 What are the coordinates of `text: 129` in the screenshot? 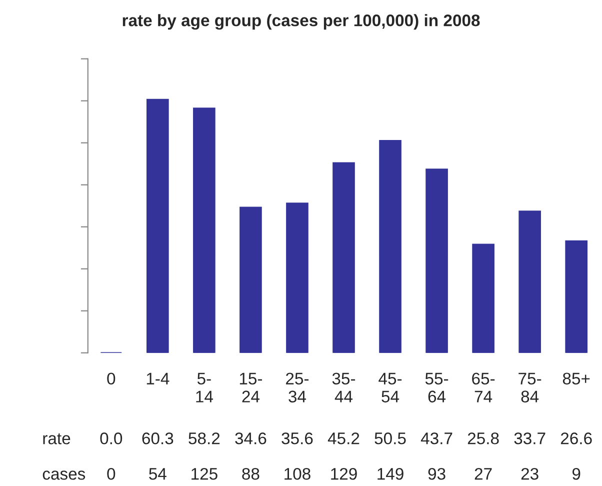 It's located at (344, 474).